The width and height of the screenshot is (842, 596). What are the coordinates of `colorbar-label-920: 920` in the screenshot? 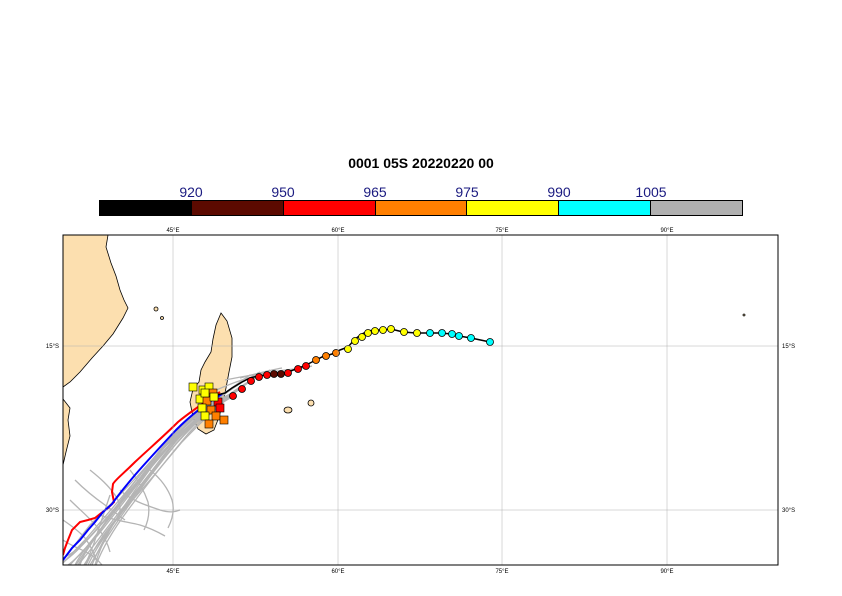 It's located at (191, 192).